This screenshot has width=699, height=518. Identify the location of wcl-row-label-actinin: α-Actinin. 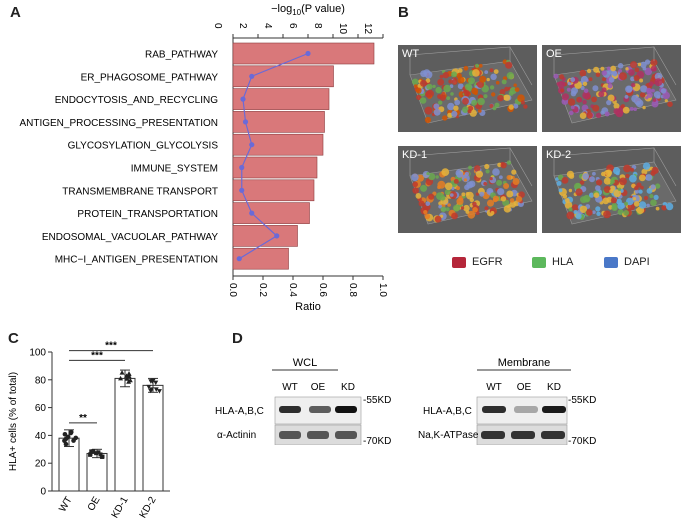
(236, 435).